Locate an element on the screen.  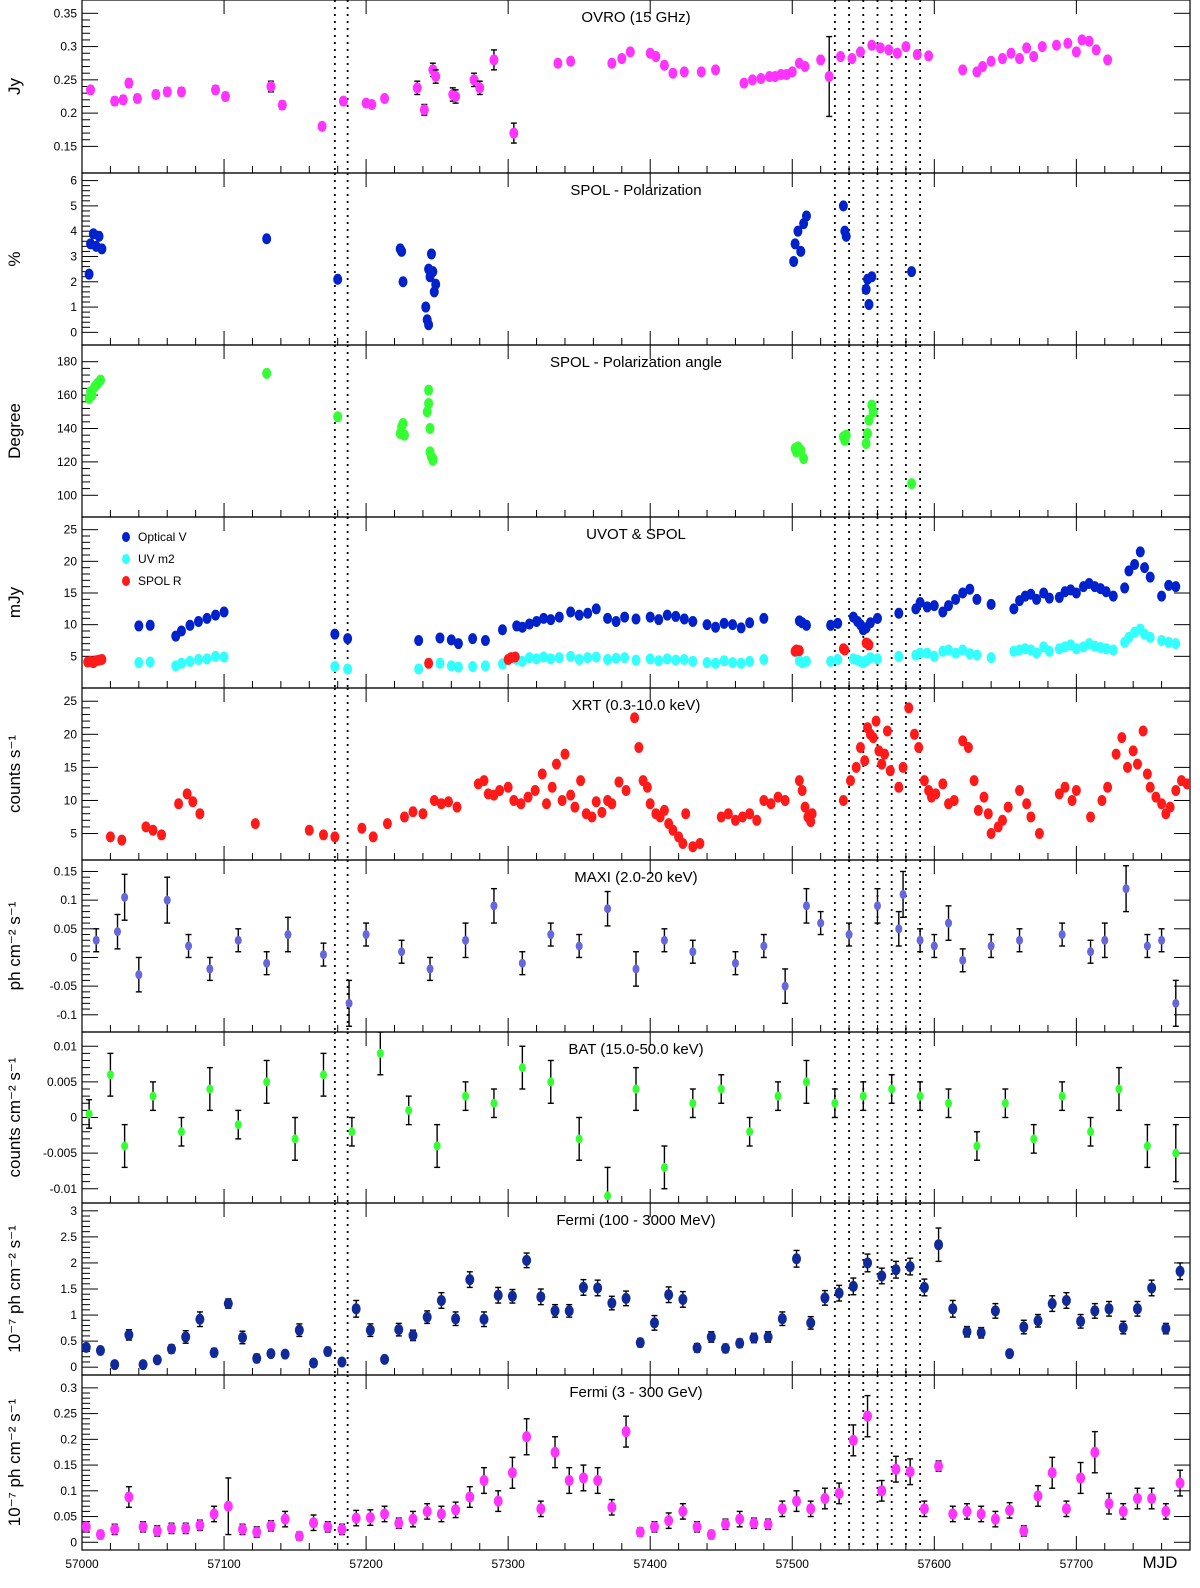
y-tick-label: 0.1 is located at coordinates (68, 900).